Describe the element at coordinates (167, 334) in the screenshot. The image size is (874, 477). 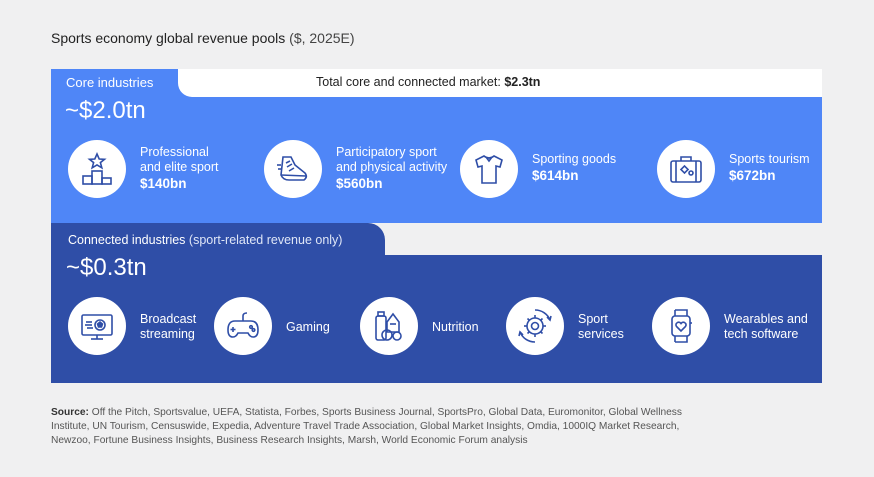
I see `item-label-line2: streaming` at that location.